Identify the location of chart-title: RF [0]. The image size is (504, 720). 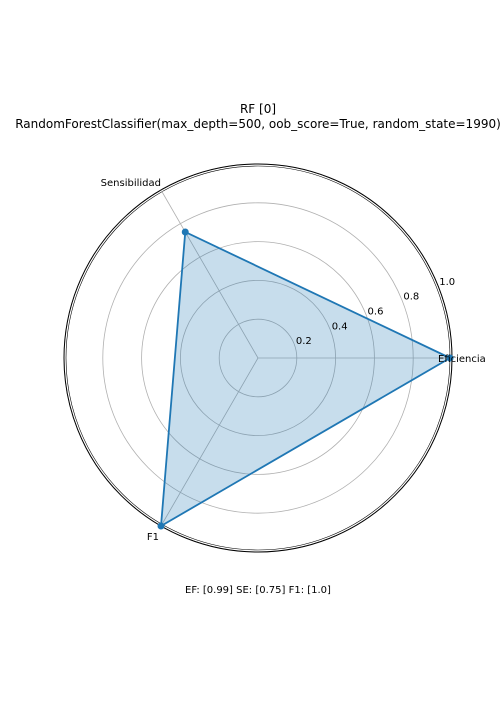
(258, 109).